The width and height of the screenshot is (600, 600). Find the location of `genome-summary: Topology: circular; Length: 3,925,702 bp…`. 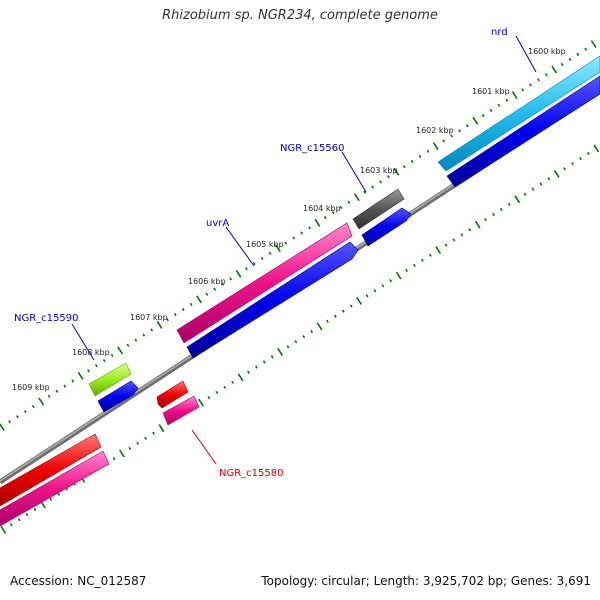

genome-summary: Topology: circular; Length: 3,925,702 bp… is located at coordinates (426, 581).